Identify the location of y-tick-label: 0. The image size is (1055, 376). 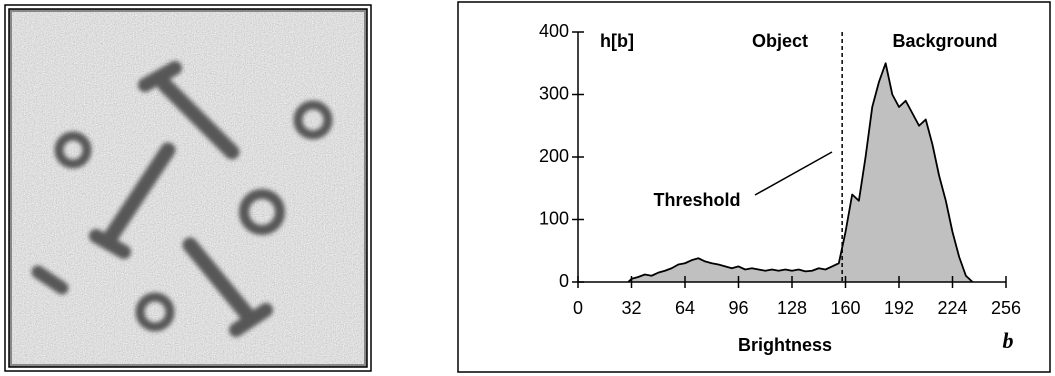
(564, 281).